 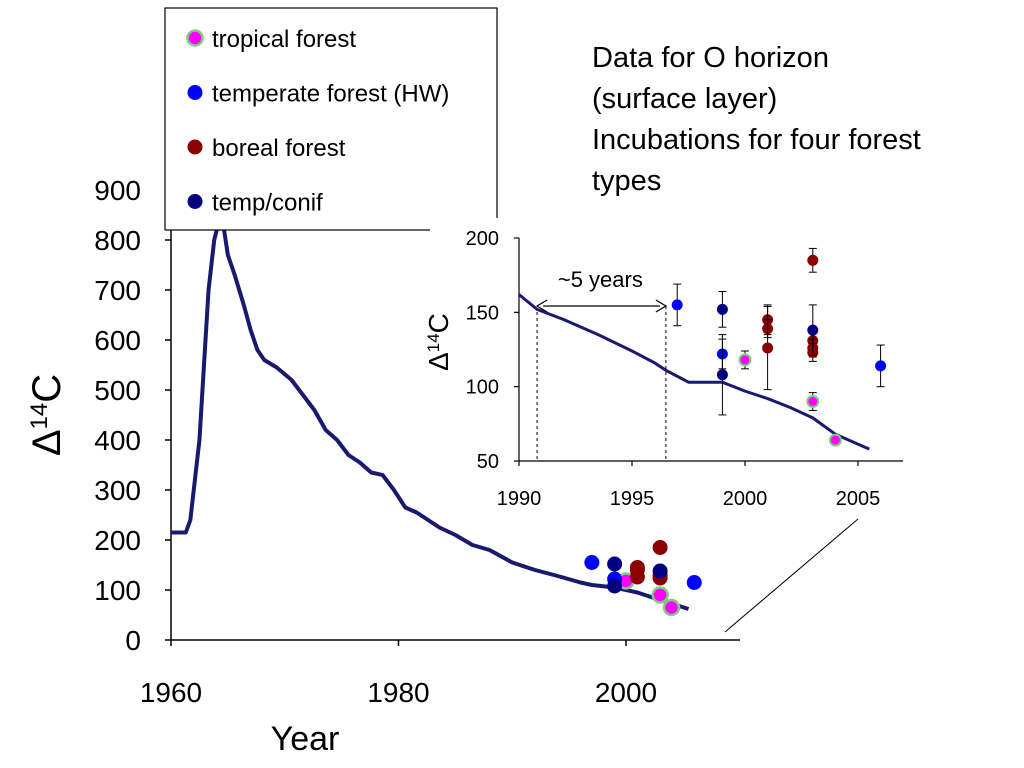 What do you see at coordinates (117, 590) in the screenshot?
I see `main-y-tick-label: 100` at bounding box center [117, 590].